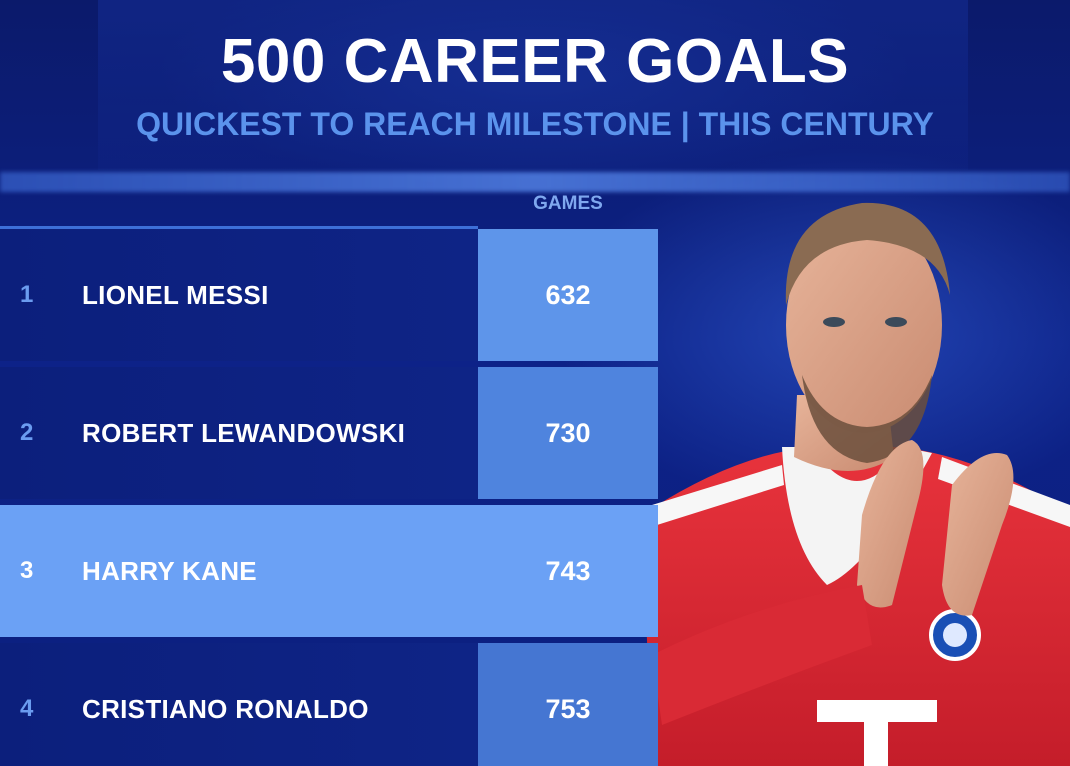  What do you see at coordinates (568, 704) in the screenshot?
I see `games-value: 753` at bounding box center [568, 704].